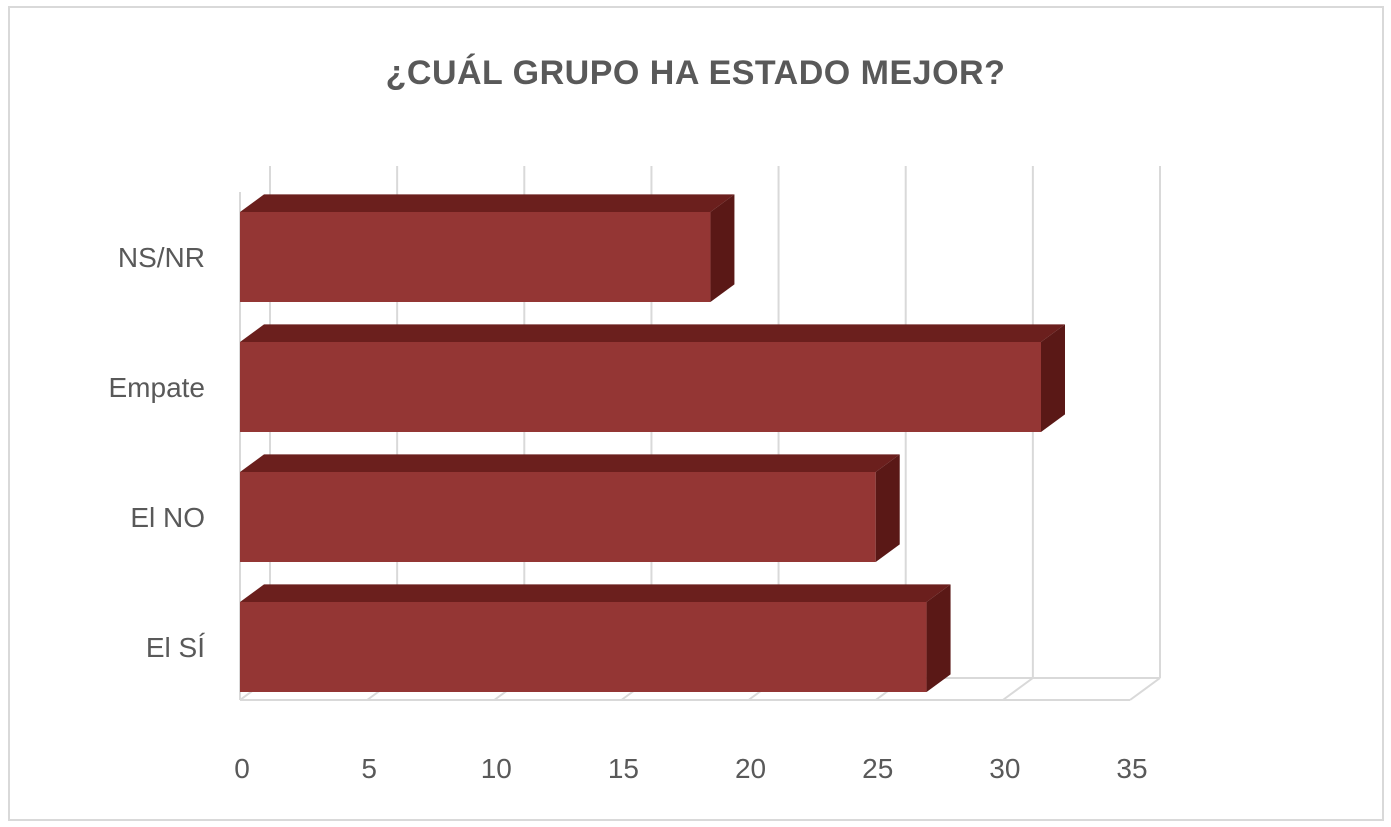 Image resolution: width=1391 pixels, height=827 pixels. I want to click on x-tick-label-5: 25, so click(877, 768).